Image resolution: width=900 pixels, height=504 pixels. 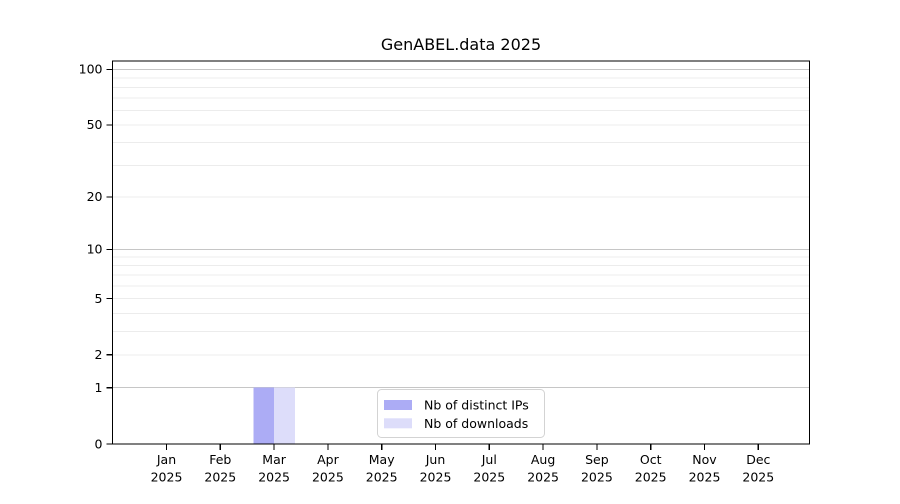 I want to click on y-tick-label: 50, so click(x=95, y=124).